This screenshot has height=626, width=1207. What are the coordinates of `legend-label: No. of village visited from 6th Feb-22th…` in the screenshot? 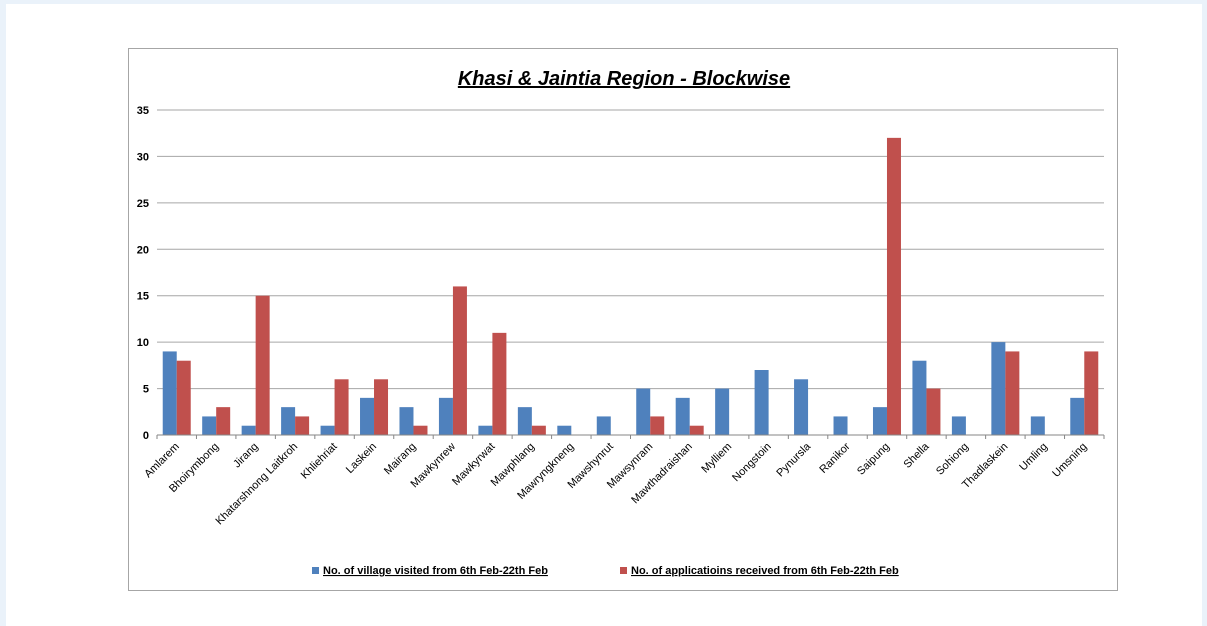 It's located at (435, 571).